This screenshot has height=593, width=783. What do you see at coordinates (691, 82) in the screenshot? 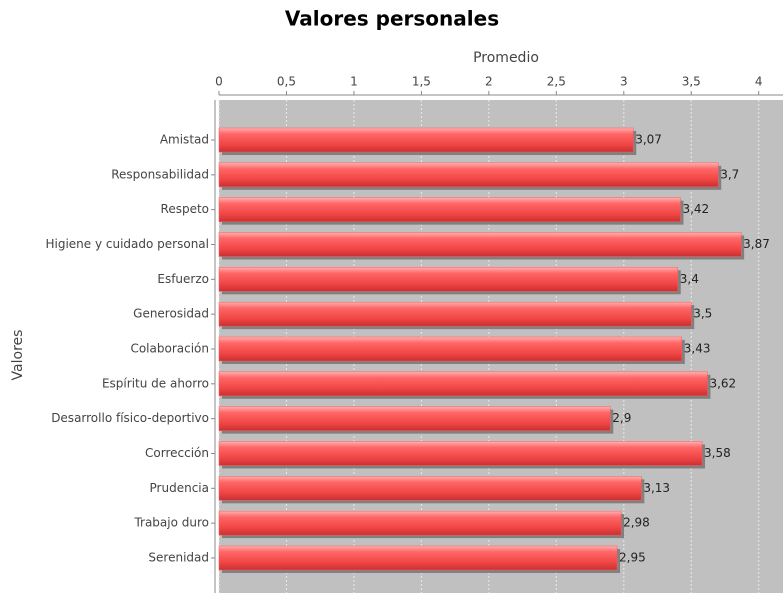
I see `x-tick-label: 3,5` at bounding box center [691, 82].